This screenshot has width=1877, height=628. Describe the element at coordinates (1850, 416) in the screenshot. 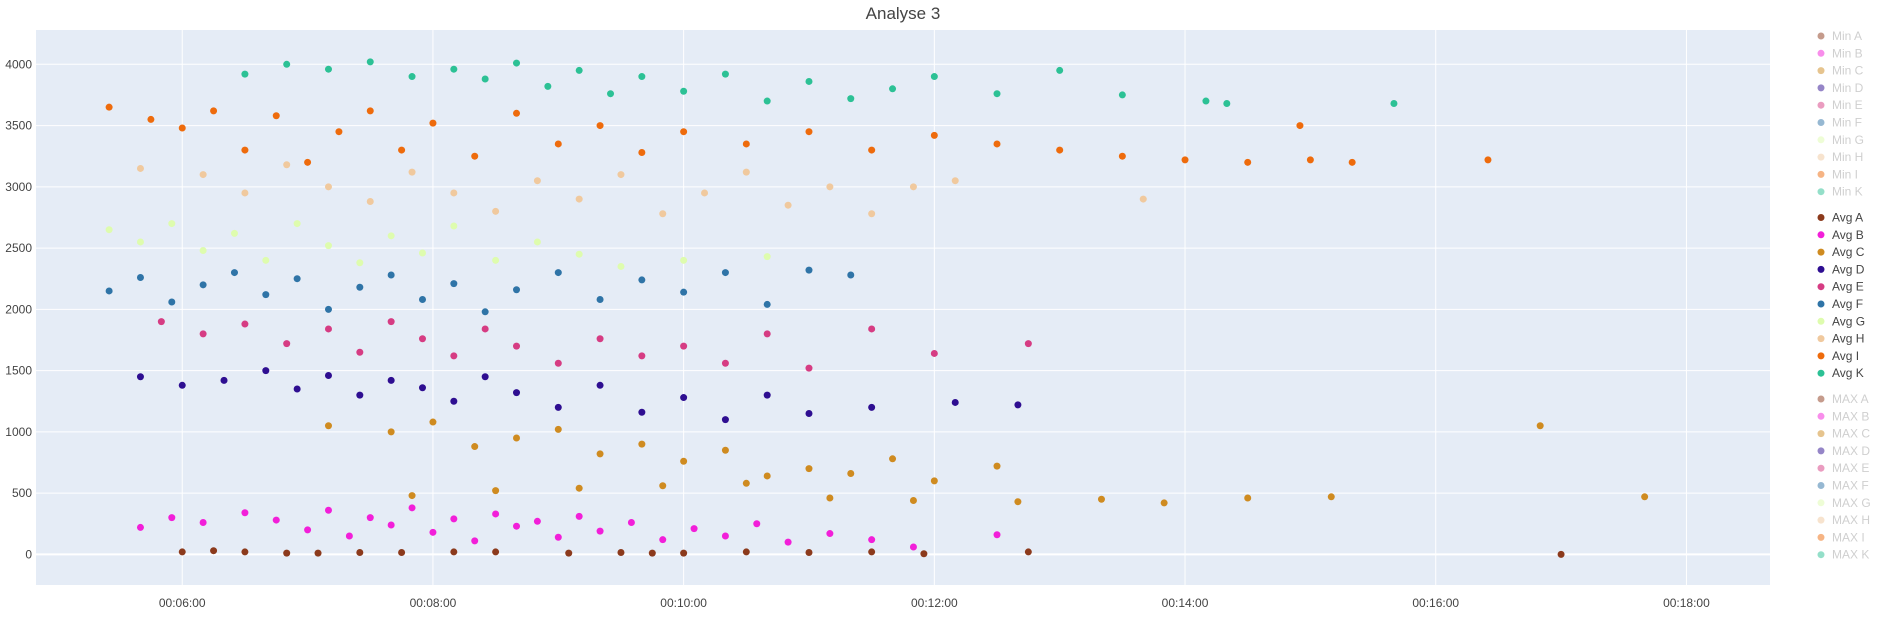

I see `legend-label: MAX B` at that location.